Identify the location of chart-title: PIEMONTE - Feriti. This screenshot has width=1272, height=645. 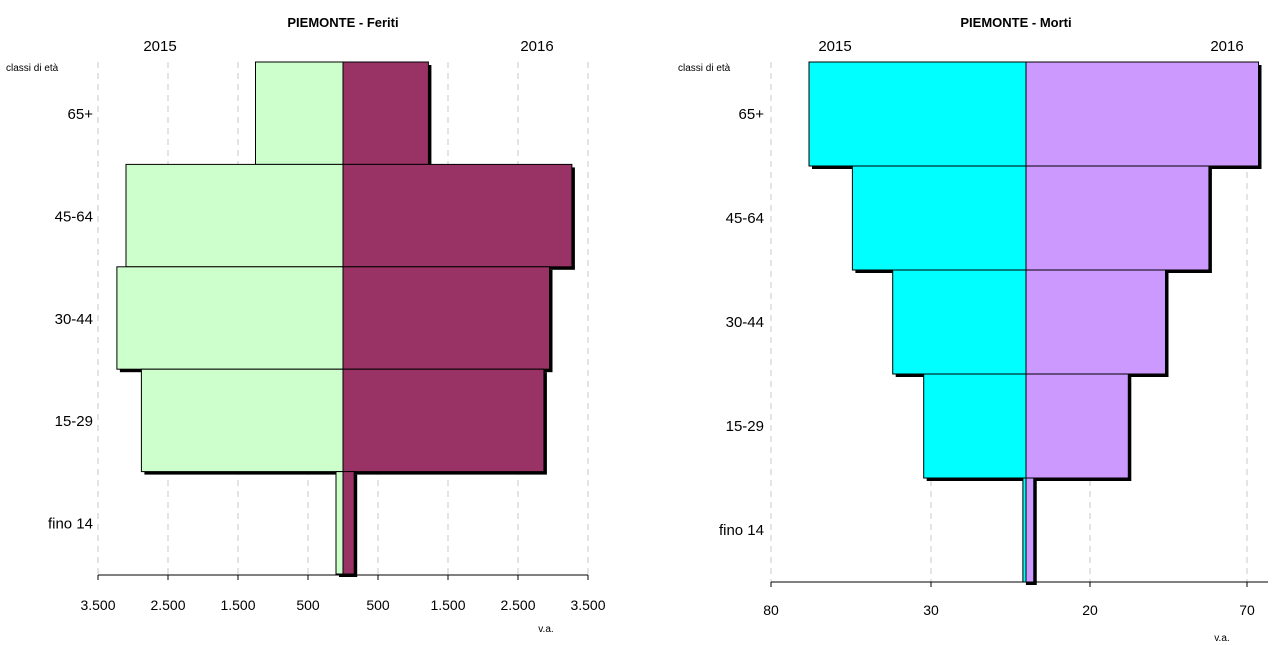
(342, 22).